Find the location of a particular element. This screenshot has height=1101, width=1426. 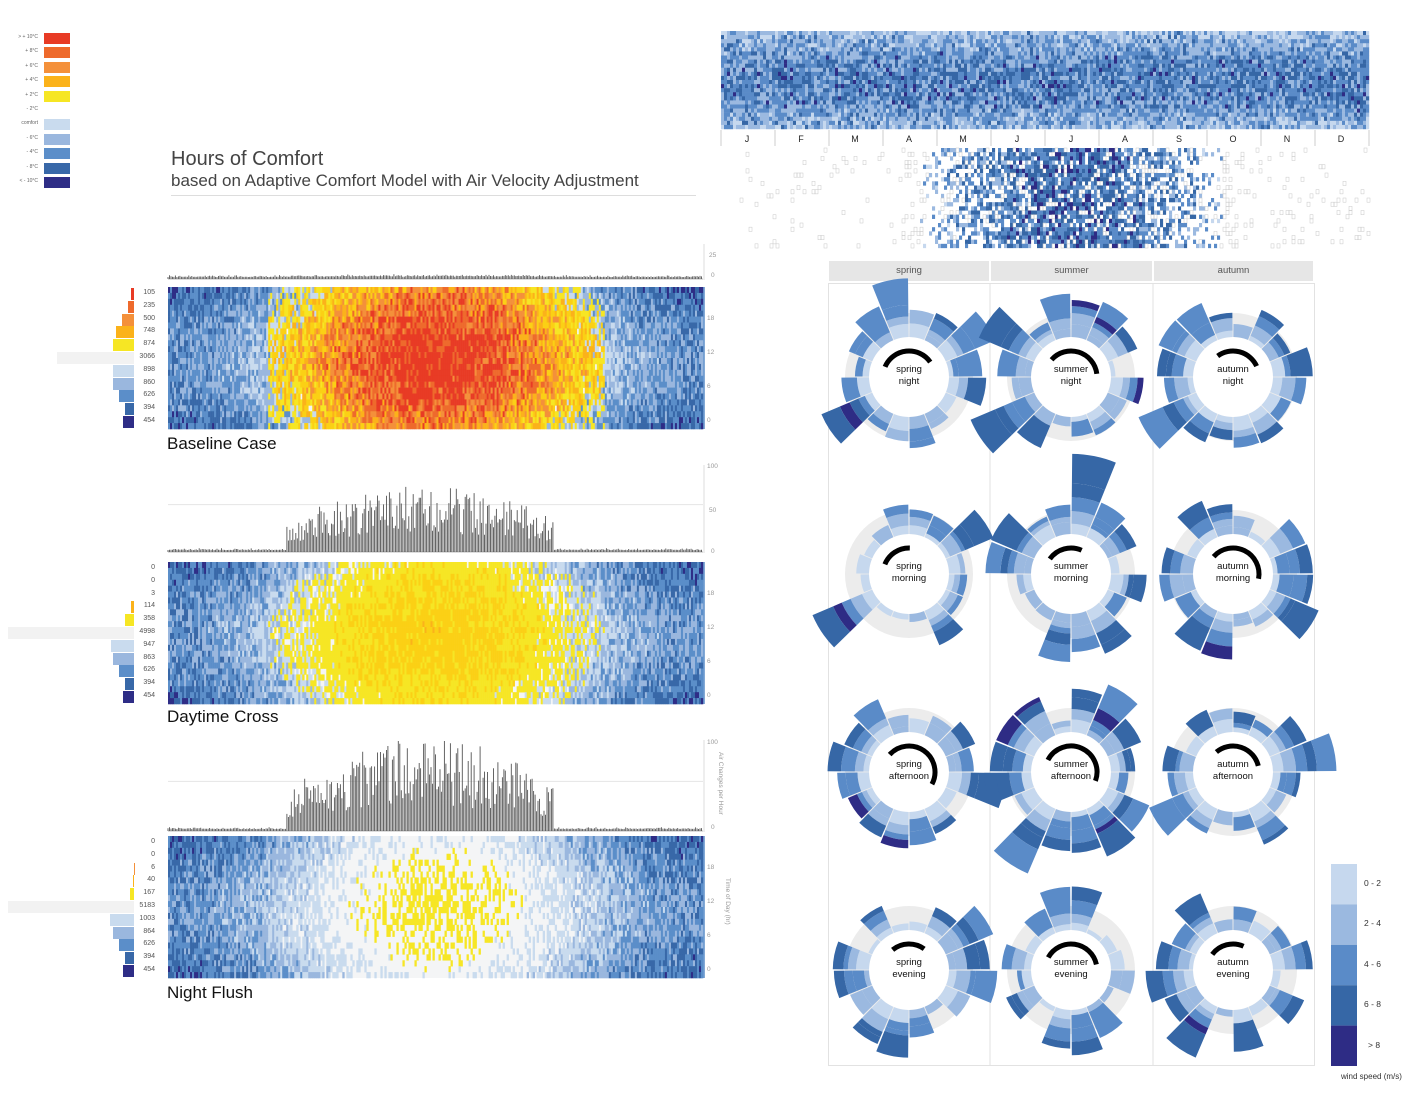

temp-legend-item: + 6°C is located at coordinates (38, 67).